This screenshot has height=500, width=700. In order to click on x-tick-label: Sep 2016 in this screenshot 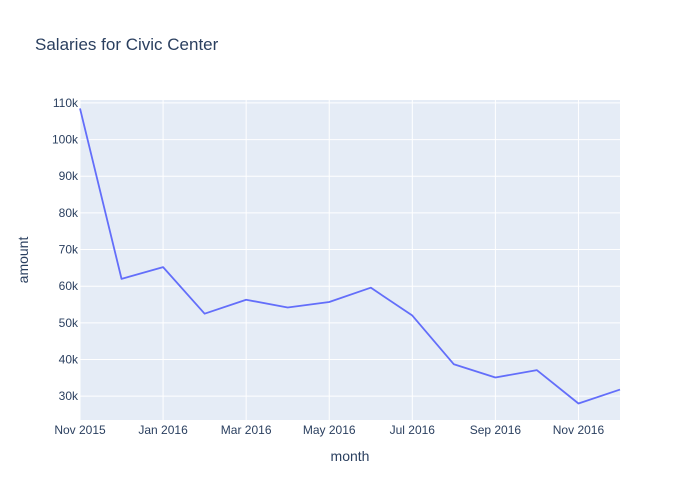, I will do `click(496, 430)`.